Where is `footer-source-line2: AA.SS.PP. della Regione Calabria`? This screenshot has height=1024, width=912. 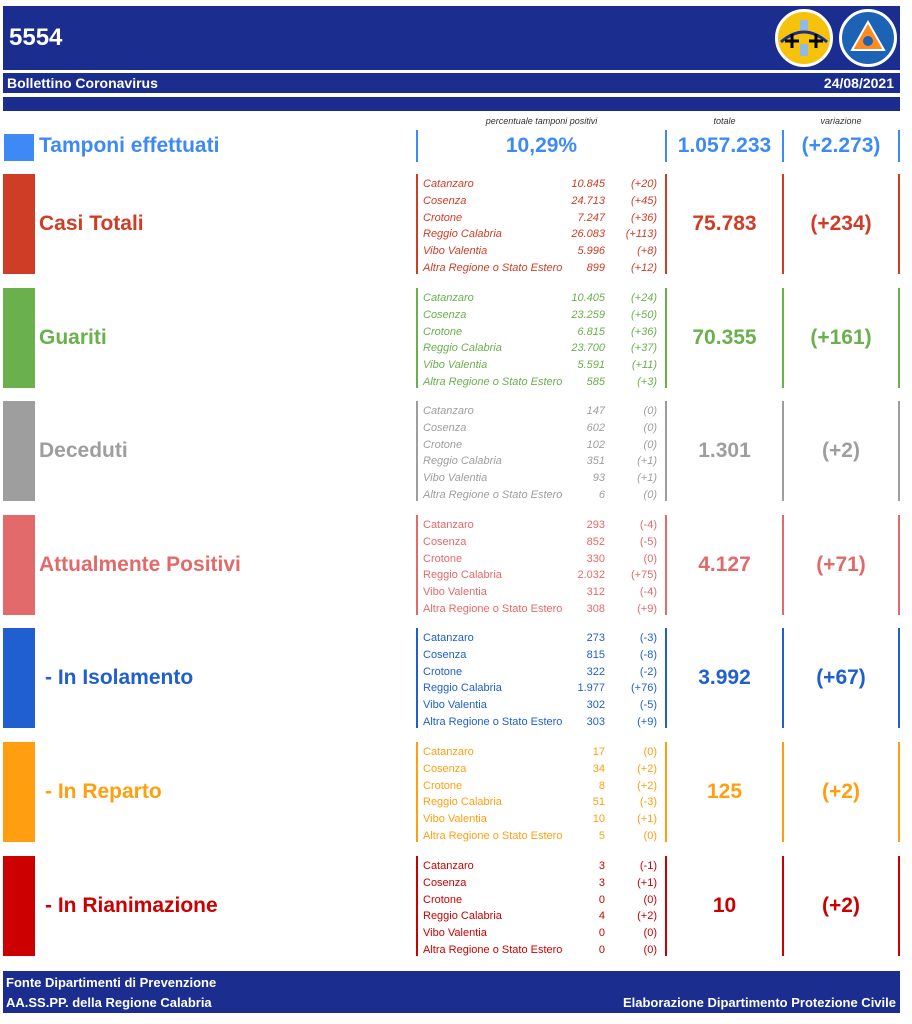
footer-source-line2: AA.SS.PP. della Regione Calabria is located at coordinates (109, 1002).